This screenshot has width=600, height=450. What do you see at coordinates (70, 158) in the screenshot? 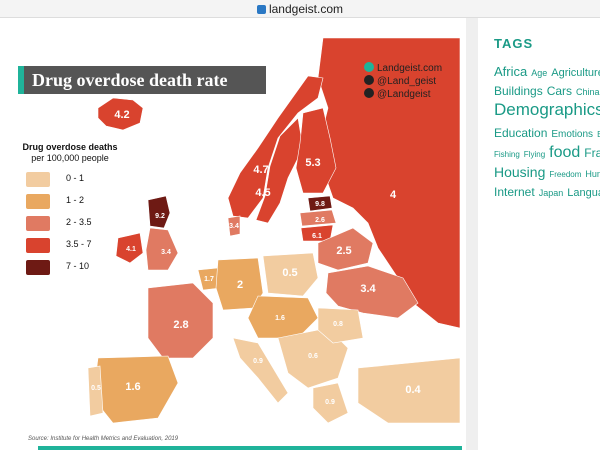
I see `legend-subtitle: per 100,000 people` at bounding box center [70, 158].